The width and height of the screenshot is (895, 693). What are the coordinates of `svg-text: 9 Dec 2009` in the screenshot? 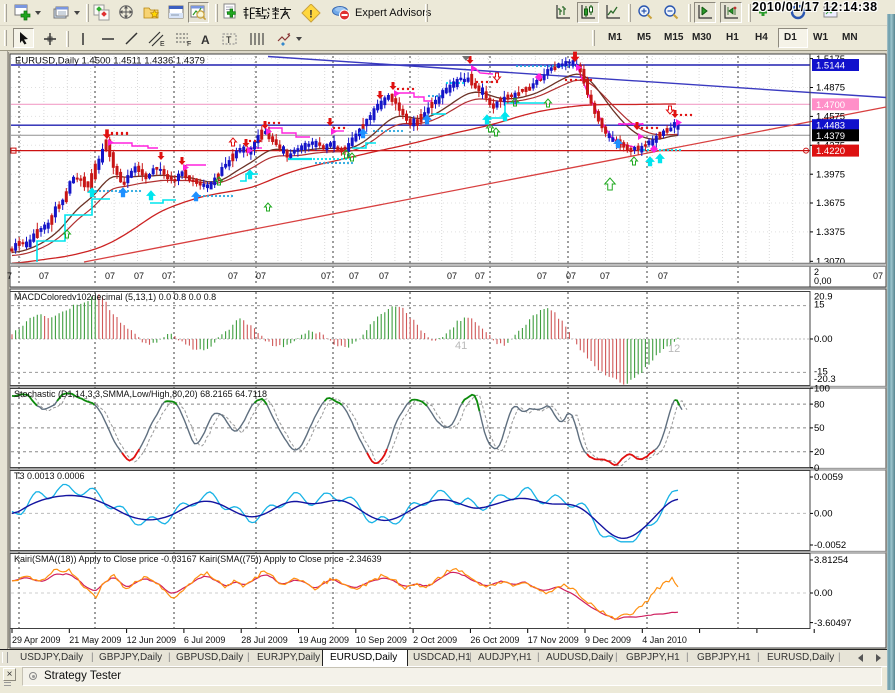 It's located at (608, 640).